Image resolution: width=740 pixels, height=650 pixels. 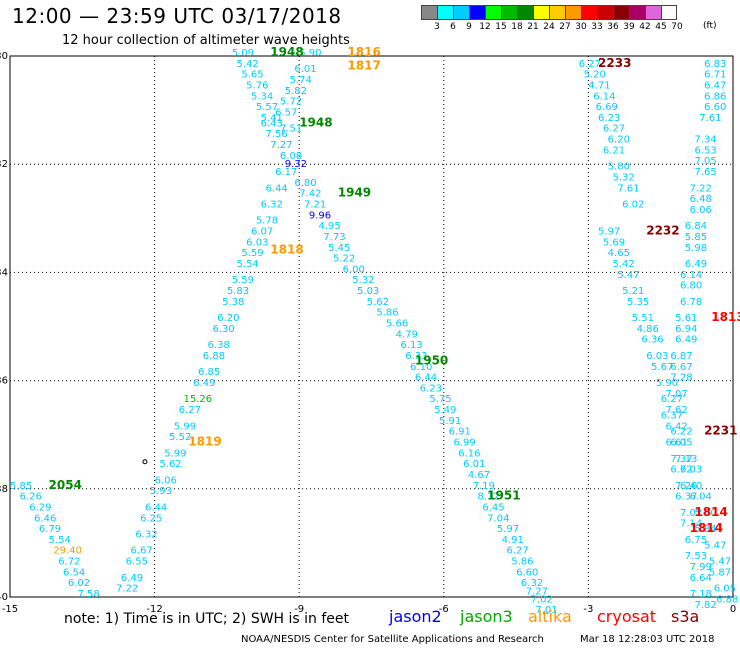 What do you see at coordinates (715, 64) in the screenshot?
I see `wave-height-value: 6.83` at bounding box center [715, 64].